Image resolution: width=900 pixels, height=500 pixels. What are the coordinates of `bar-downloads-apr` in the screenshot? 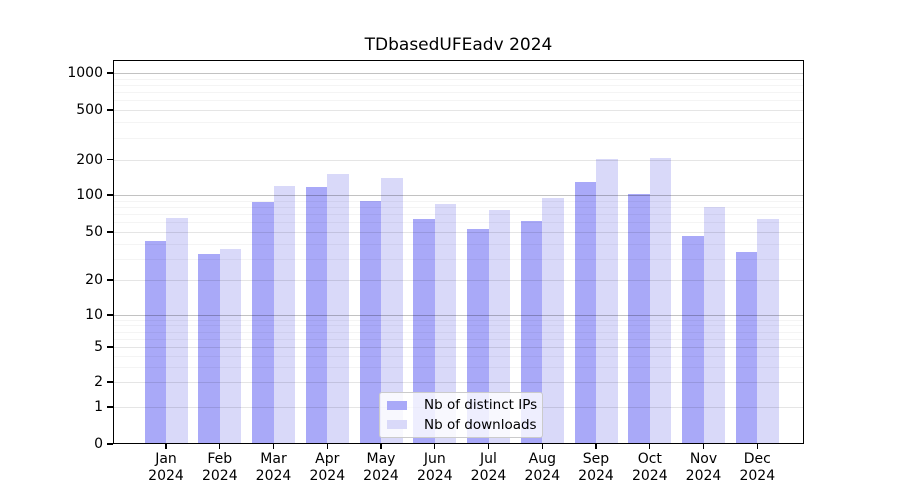 It's located at (338, 308).